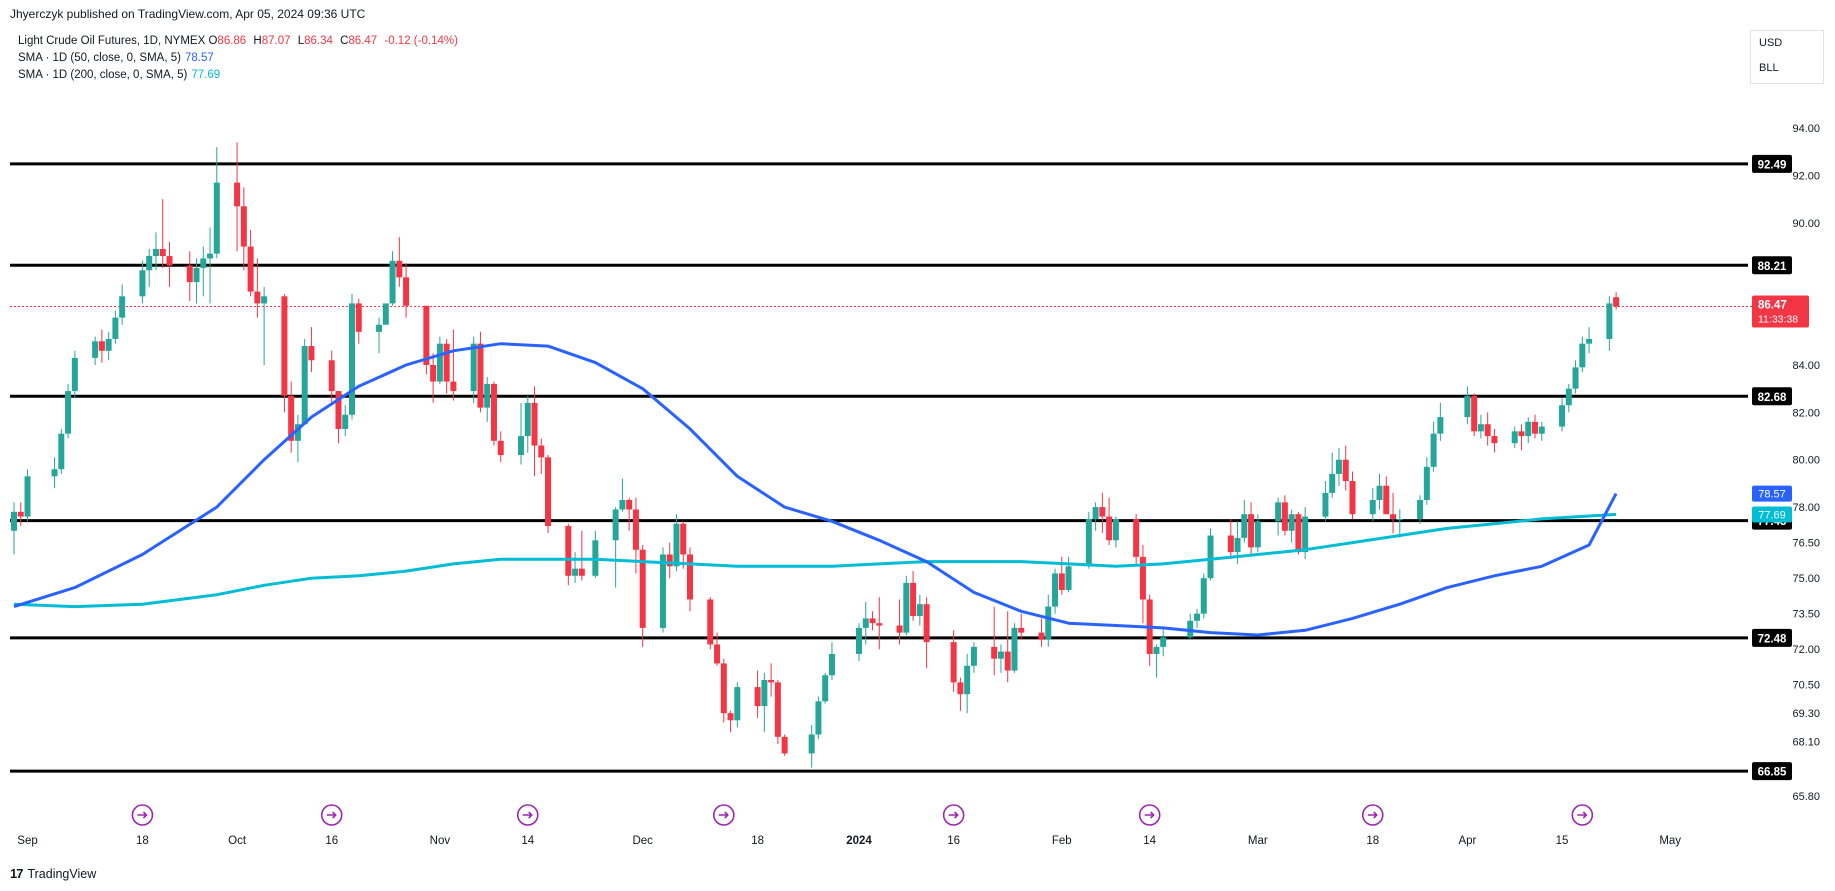  I want to click on sma200-price-badge, so click(1772, 514).